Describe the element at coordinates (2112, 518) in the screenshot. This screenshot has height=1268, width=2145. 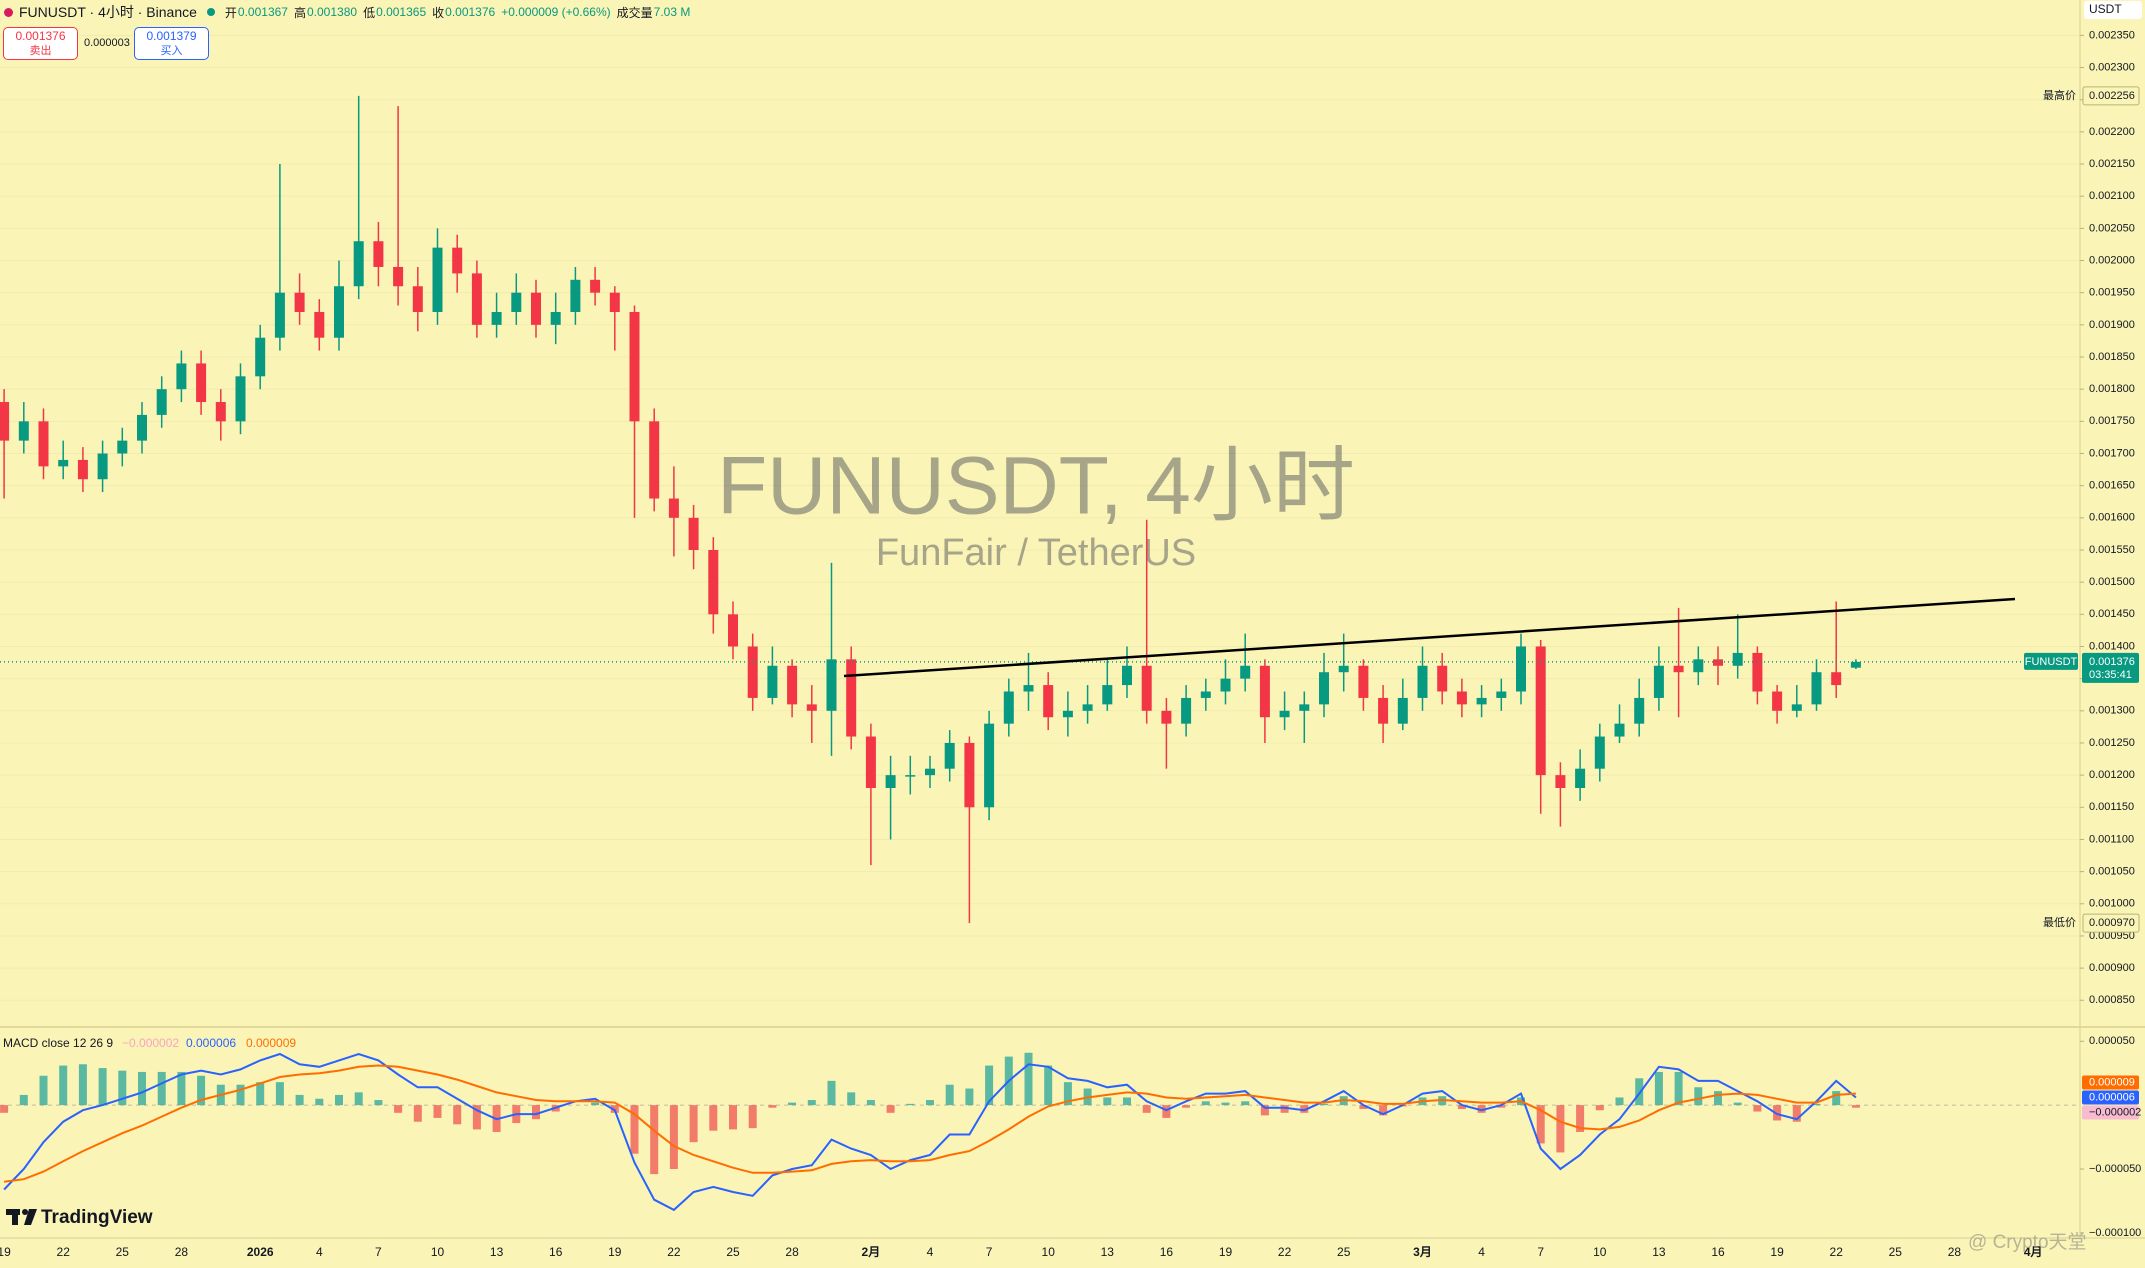
I see `y-tick-label: 0.001600` at that location.